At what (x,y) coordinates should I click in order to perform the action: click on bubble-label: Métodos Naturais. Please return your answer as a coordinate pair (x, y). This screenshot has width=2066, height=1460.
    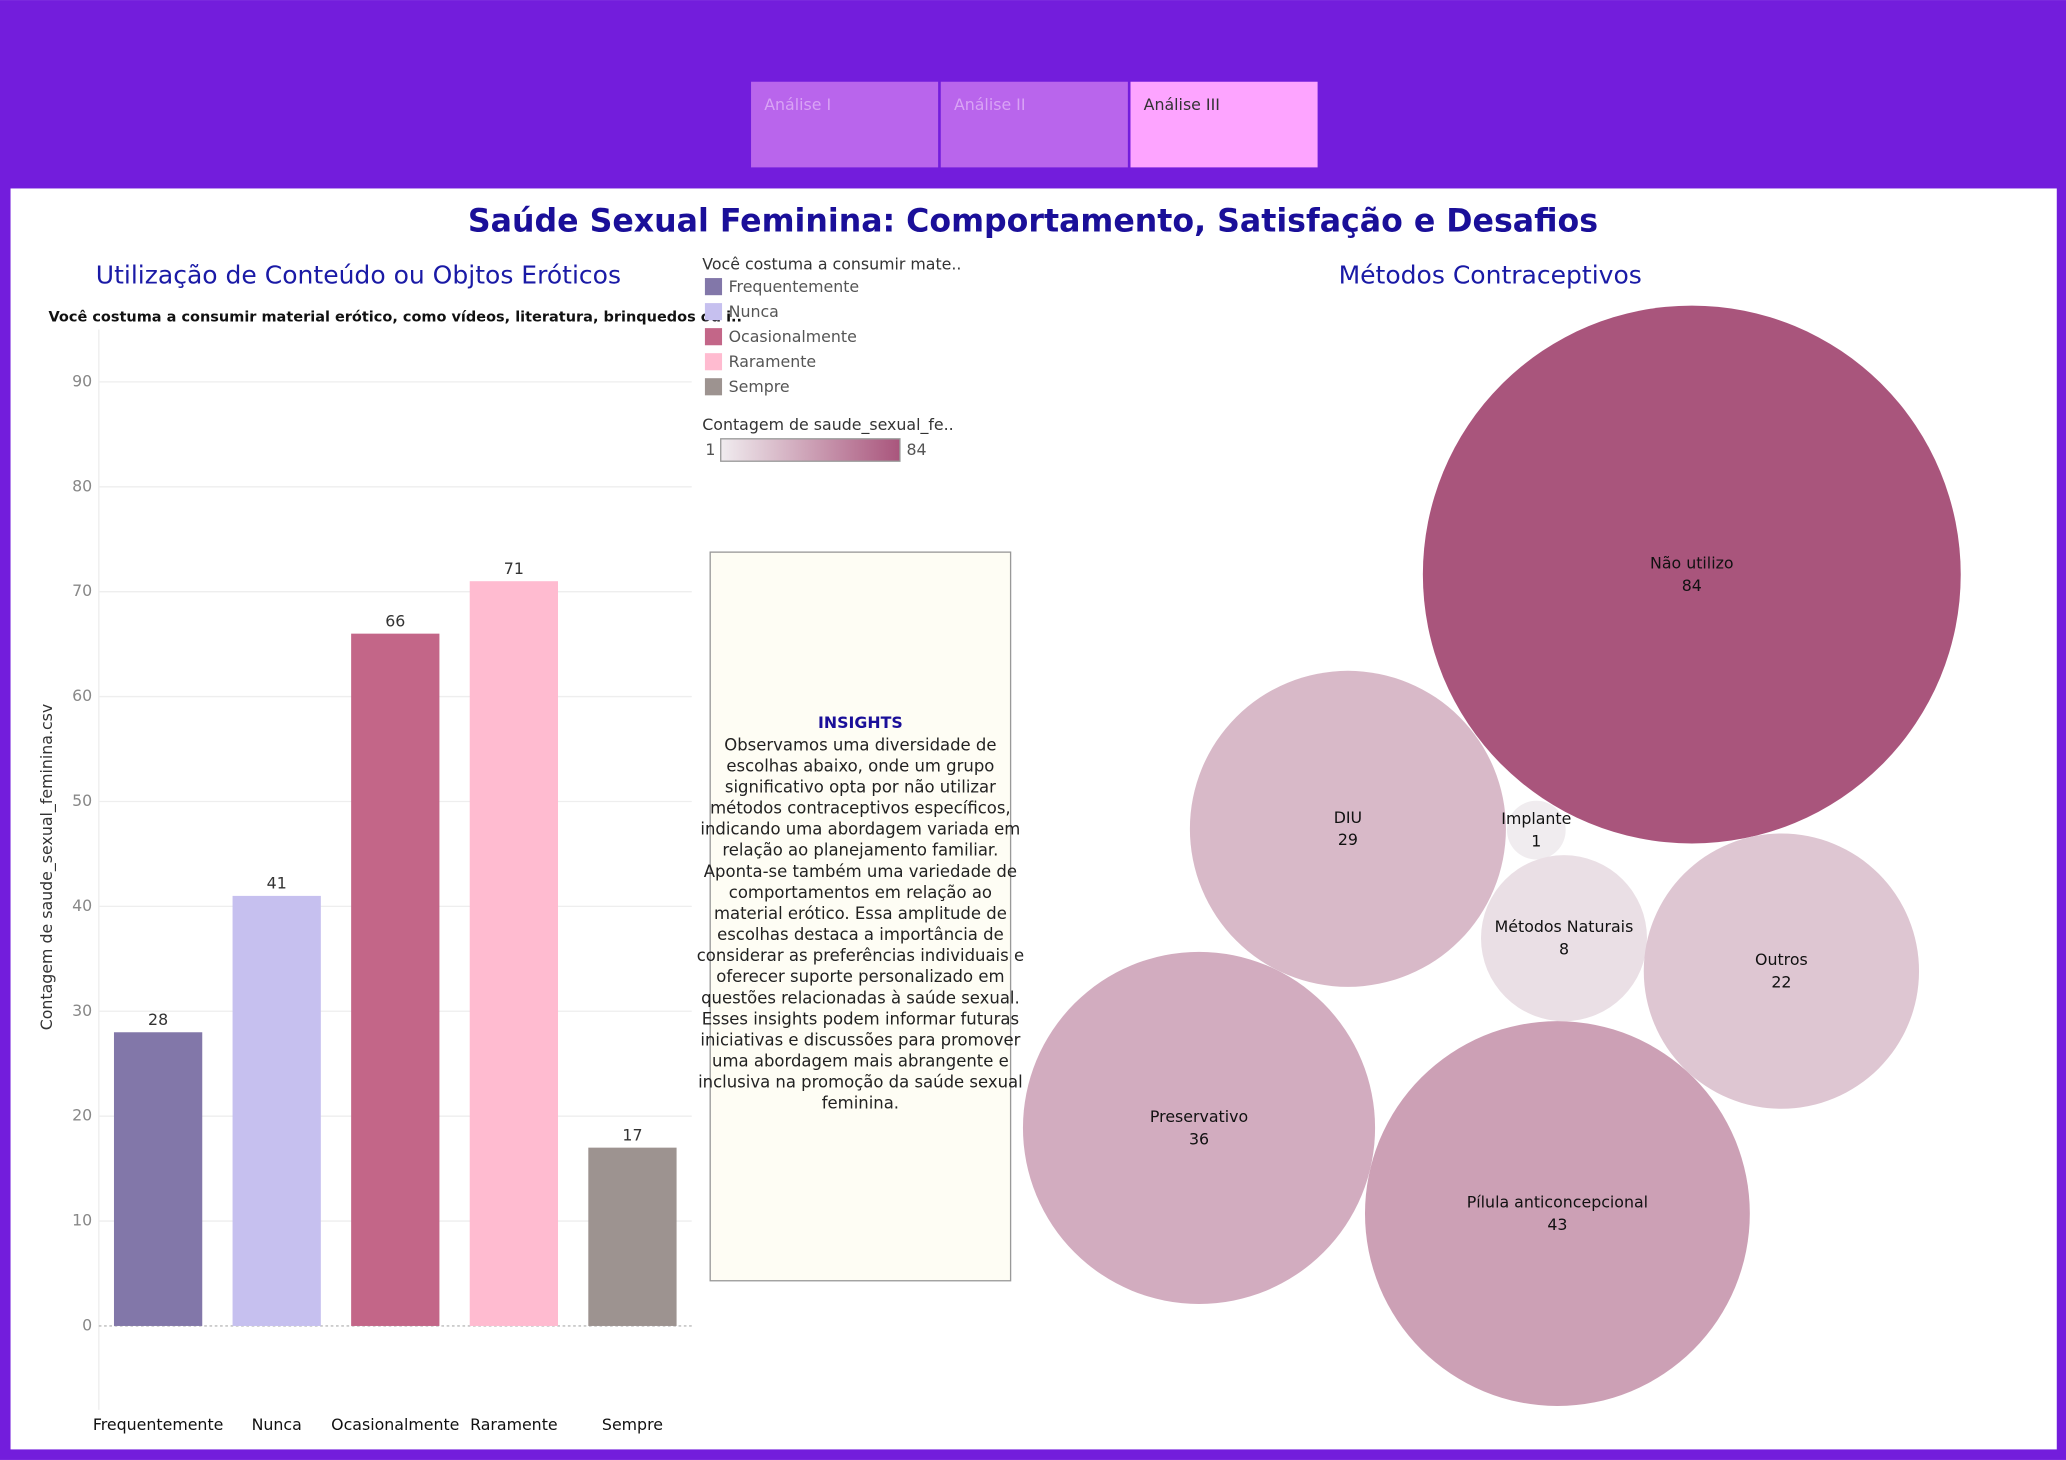
    Looking at the image, I should click on (1564, 926).